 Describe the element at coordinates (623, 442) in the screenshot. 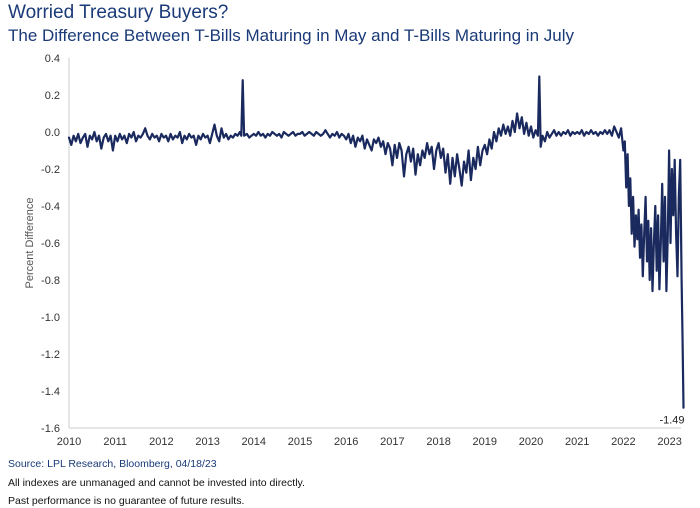

I see `x-tick-label: 2022` at that location.